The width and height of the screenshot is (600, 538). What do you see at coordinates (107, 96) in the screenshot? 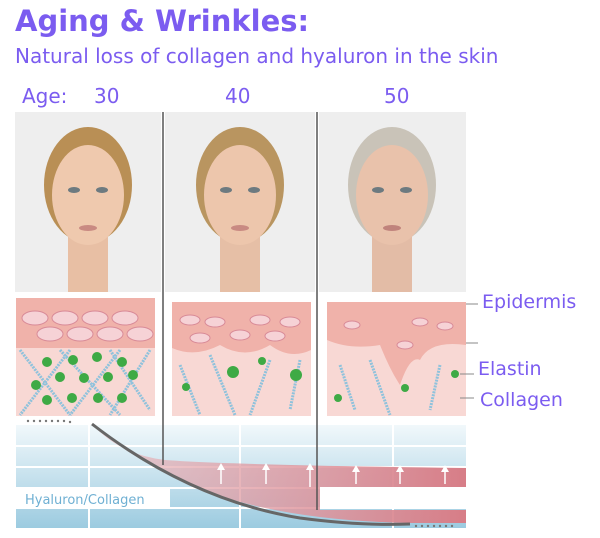
I see `age-30: 30` at bounding box center [107, 96].